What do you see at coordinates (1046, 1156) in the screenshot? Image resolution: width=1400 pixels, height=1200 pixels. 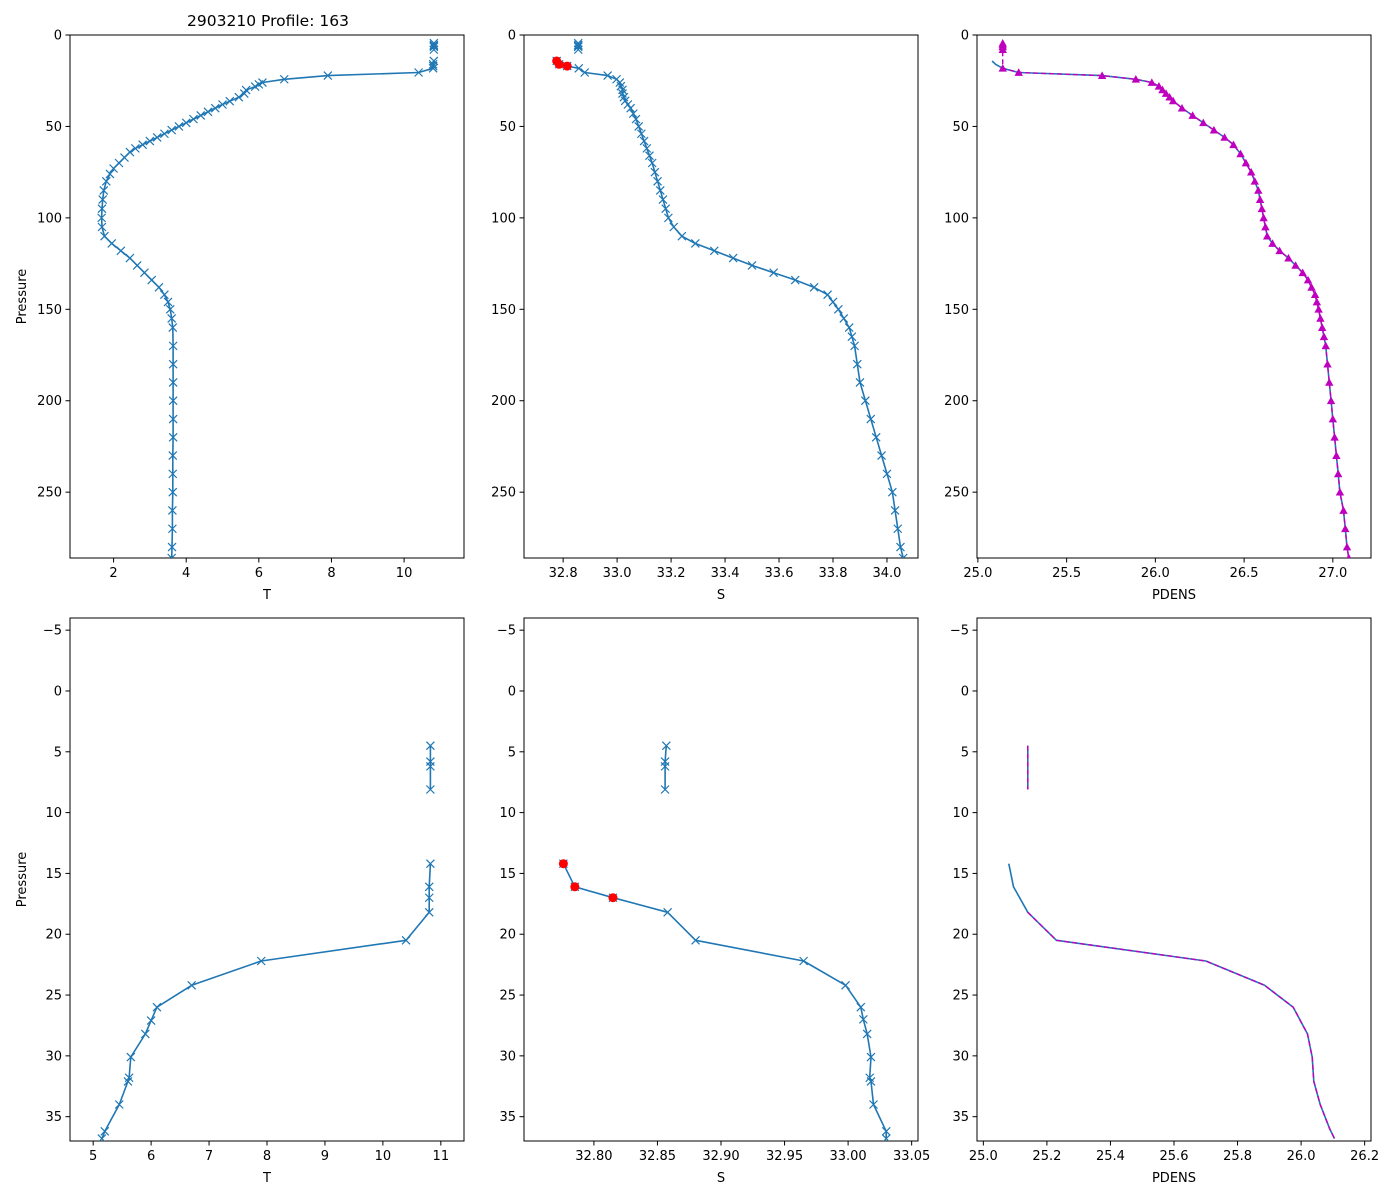 I see `x-tick-label: 25.2` at bounding box center [1046, 1156].